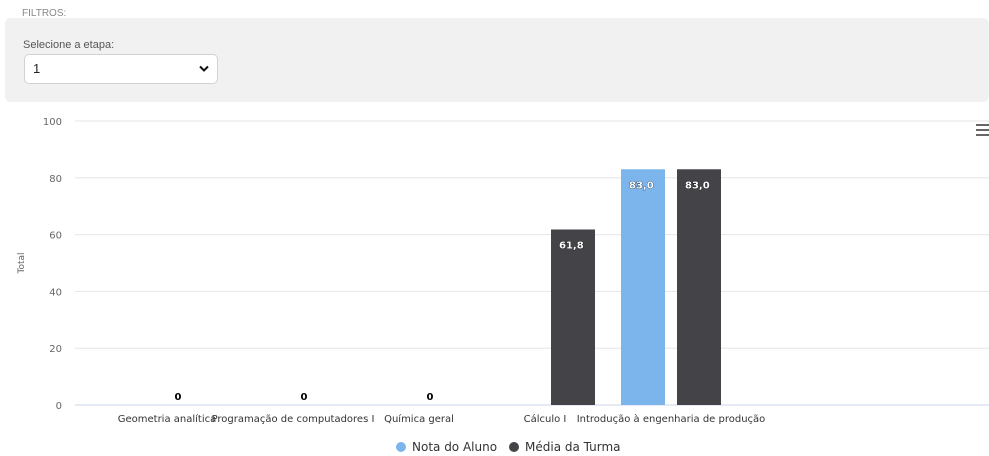 The image size is (989, 456). What do you see at coordinates (22, 263) in the screenshot?
I see `y-axis-title: Total` at bounding box center [22, 263].